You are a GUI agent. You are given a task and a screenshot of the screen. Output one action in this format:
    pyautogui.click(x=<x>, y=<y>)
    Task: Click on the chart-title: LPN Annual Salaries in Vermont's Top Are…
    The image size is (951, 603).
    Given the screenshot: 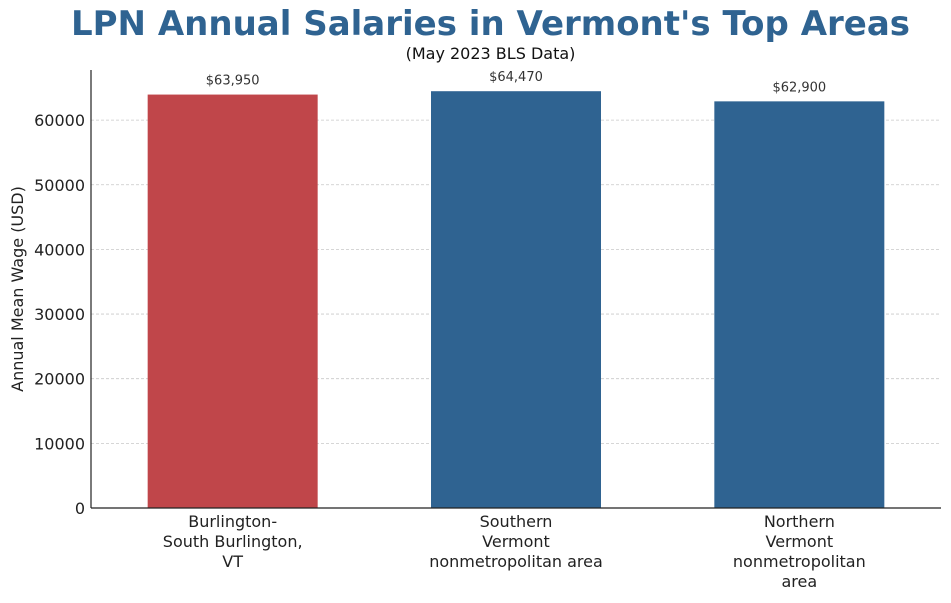 What is the action you would take?
    pyautogui.click(x=490, y=24)
    